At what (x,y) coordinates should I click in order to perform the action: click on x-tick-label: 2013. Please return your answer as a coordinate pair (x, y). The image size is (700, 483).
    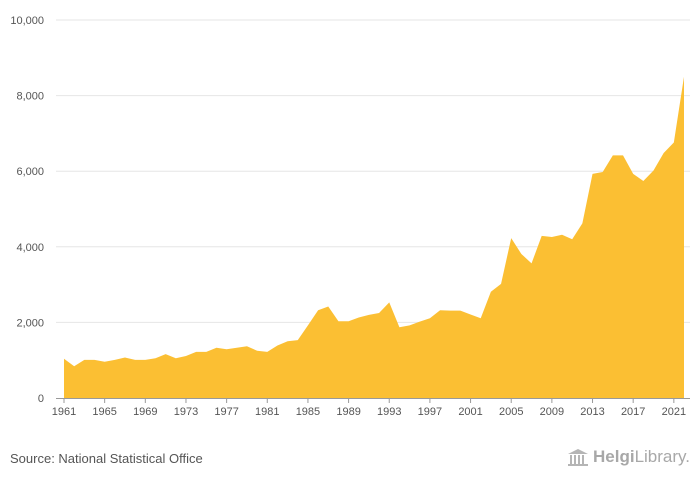
    Looking at the image, I should click on (592, 412).